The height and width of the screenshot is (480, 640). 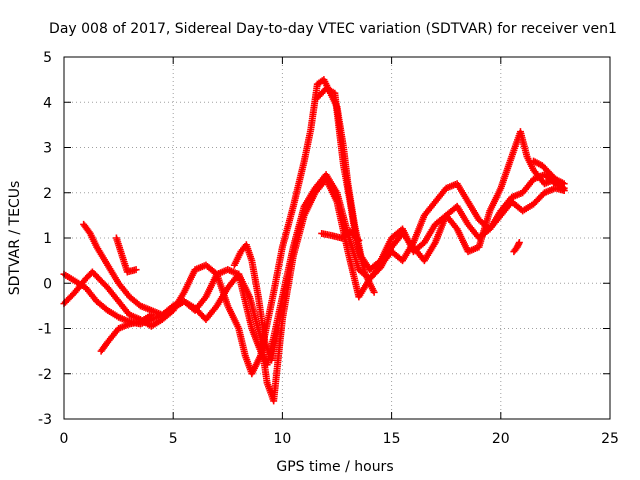 I want to click on y-tick-label: 4, so click(x=47, y=103).